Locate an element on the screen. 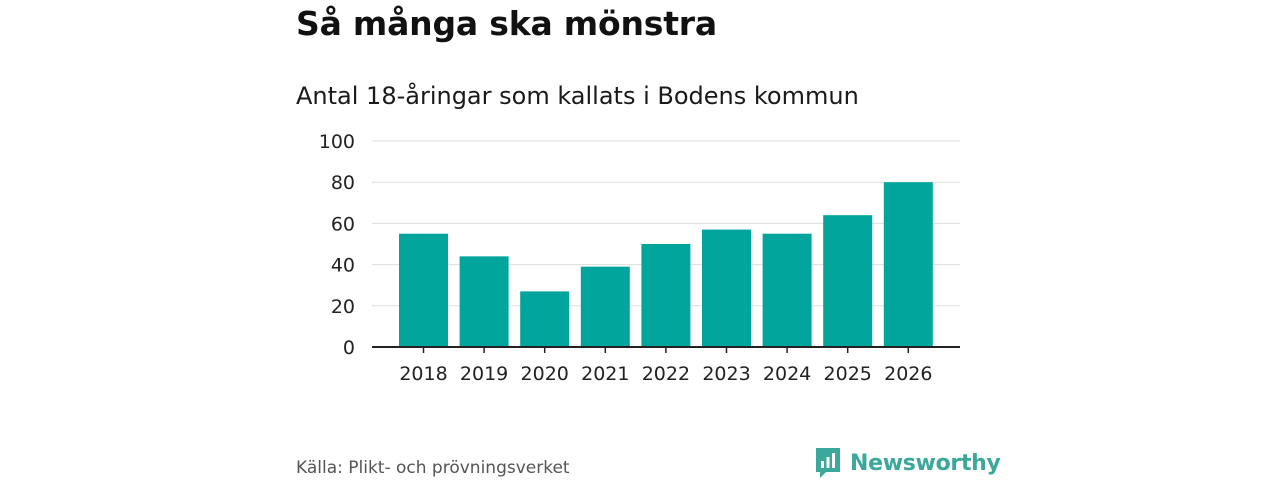 The height and width of the screenshot is (480, 1280). brand-logo: Newsworthy is located at coordinates (907, 463).